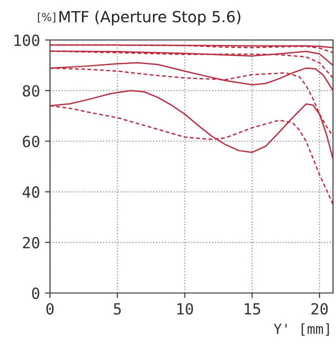 The image size is (336, 351). Describe the element at coordinates (117, 309) in the screenshot. I see `x-tick-label: 5` at that location.